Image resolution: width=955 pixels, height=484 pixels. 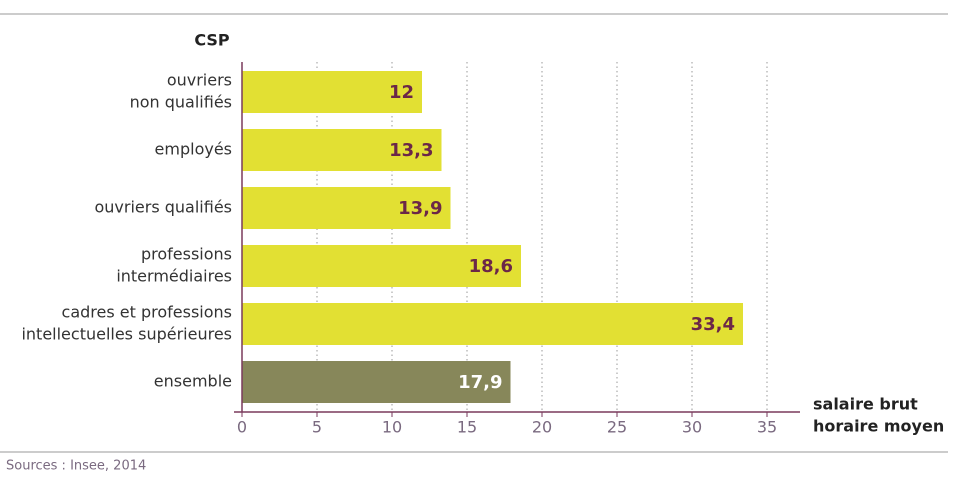 I want to click on value-label: 18,6, so click(x=491, y=266).